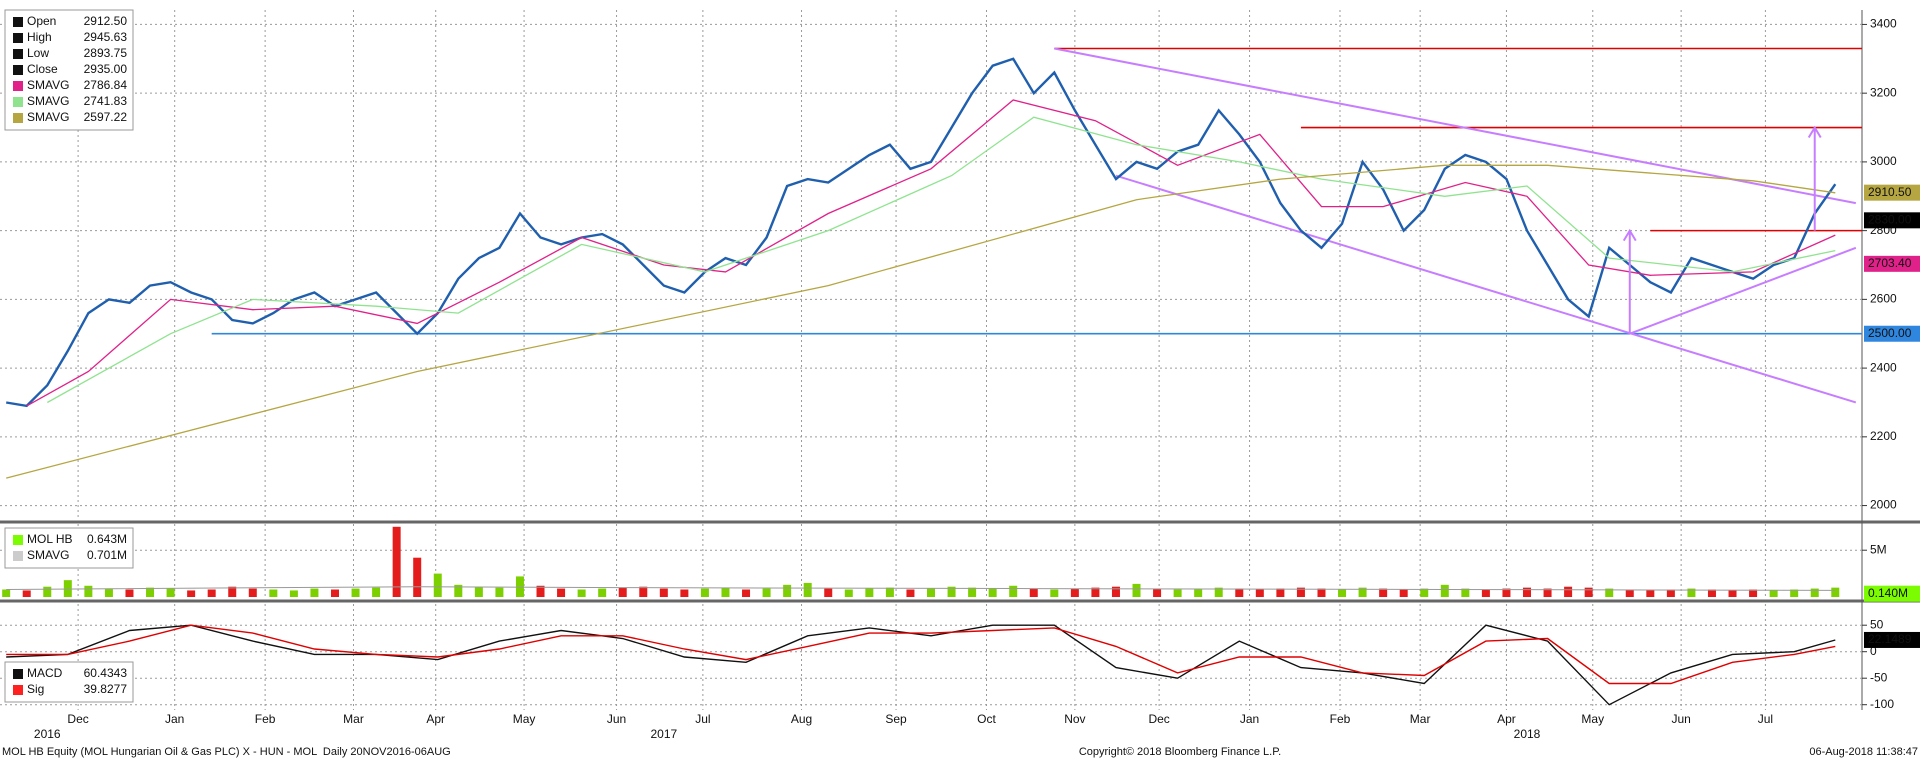 This screenshot has width=1920, height=761. I want to click on x-tick-label: Nov, so click(1074, 719).